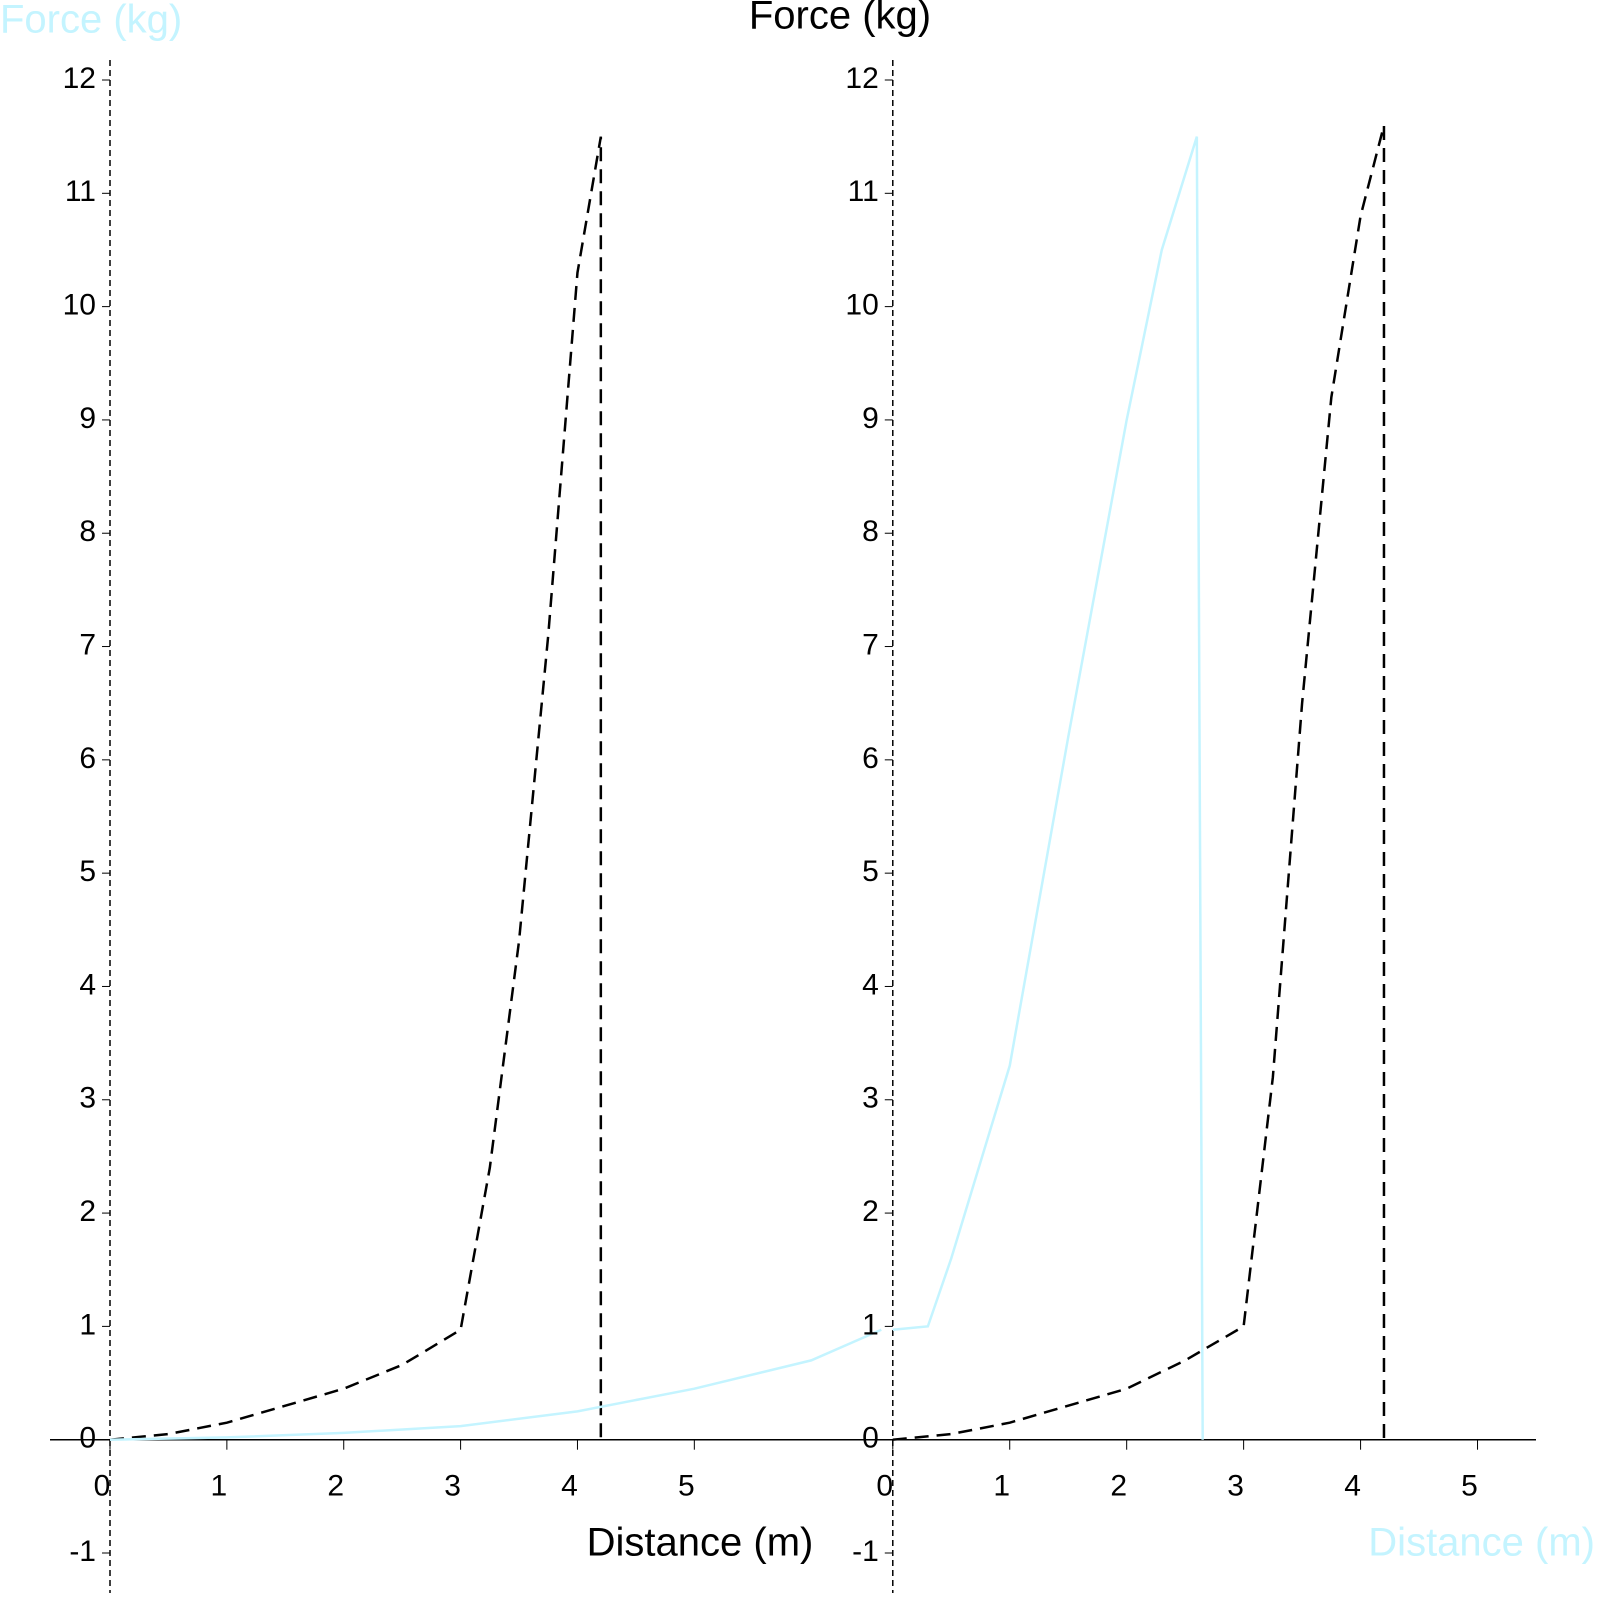 Image resolution: width=1600 pixels, height=1600 pixels. Describe the element at coordinates (495, 1384) in the screenshot. I see `line-series` at that location.